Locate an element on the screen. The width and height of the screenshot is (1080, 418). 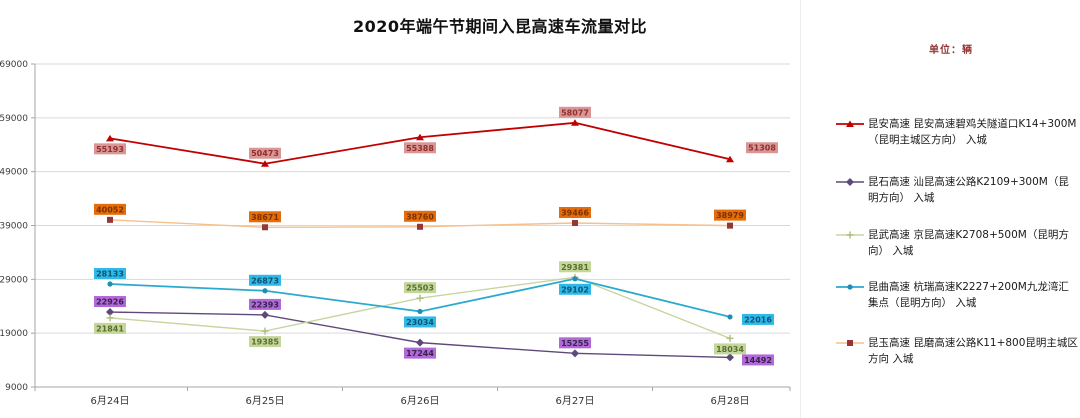
data-label: 38979 is located at coordinates (730, 215).